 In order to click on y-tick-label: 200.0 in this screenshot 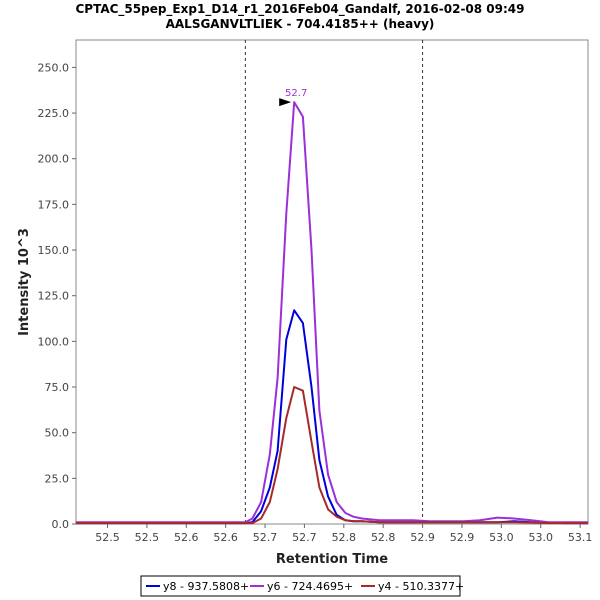, I will do `click(54, 159)`.